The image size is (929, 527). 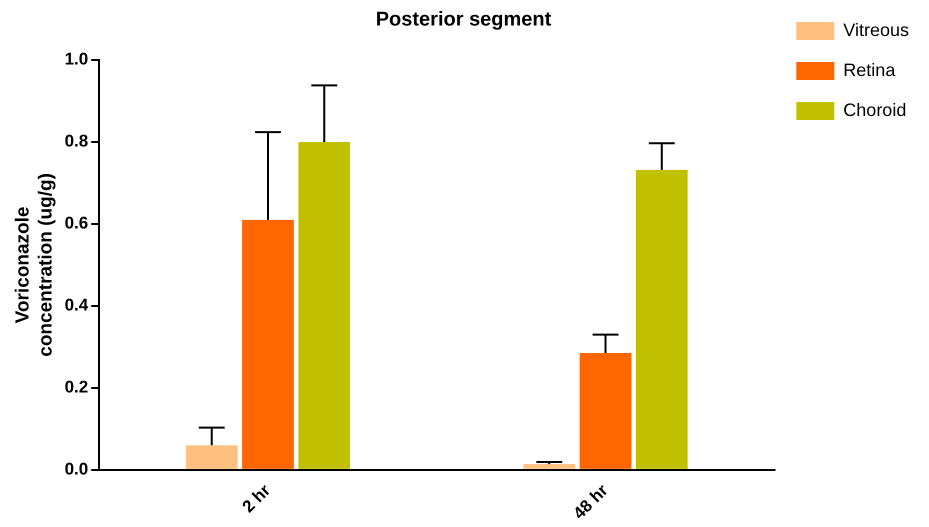 What do you see at coordinates (869, 70) in the screenshot?
I see `legend-label: Retina` at bounding box center [869, 70].